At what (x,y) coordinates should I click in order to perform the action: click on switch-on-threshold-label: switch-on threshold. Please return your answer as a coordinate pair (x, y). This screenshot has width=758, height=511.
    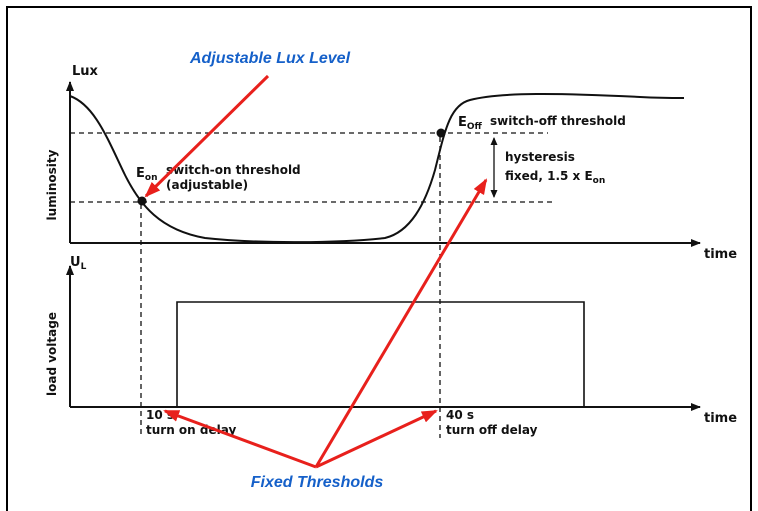
    Looking at the image, I should click on (233, 170).